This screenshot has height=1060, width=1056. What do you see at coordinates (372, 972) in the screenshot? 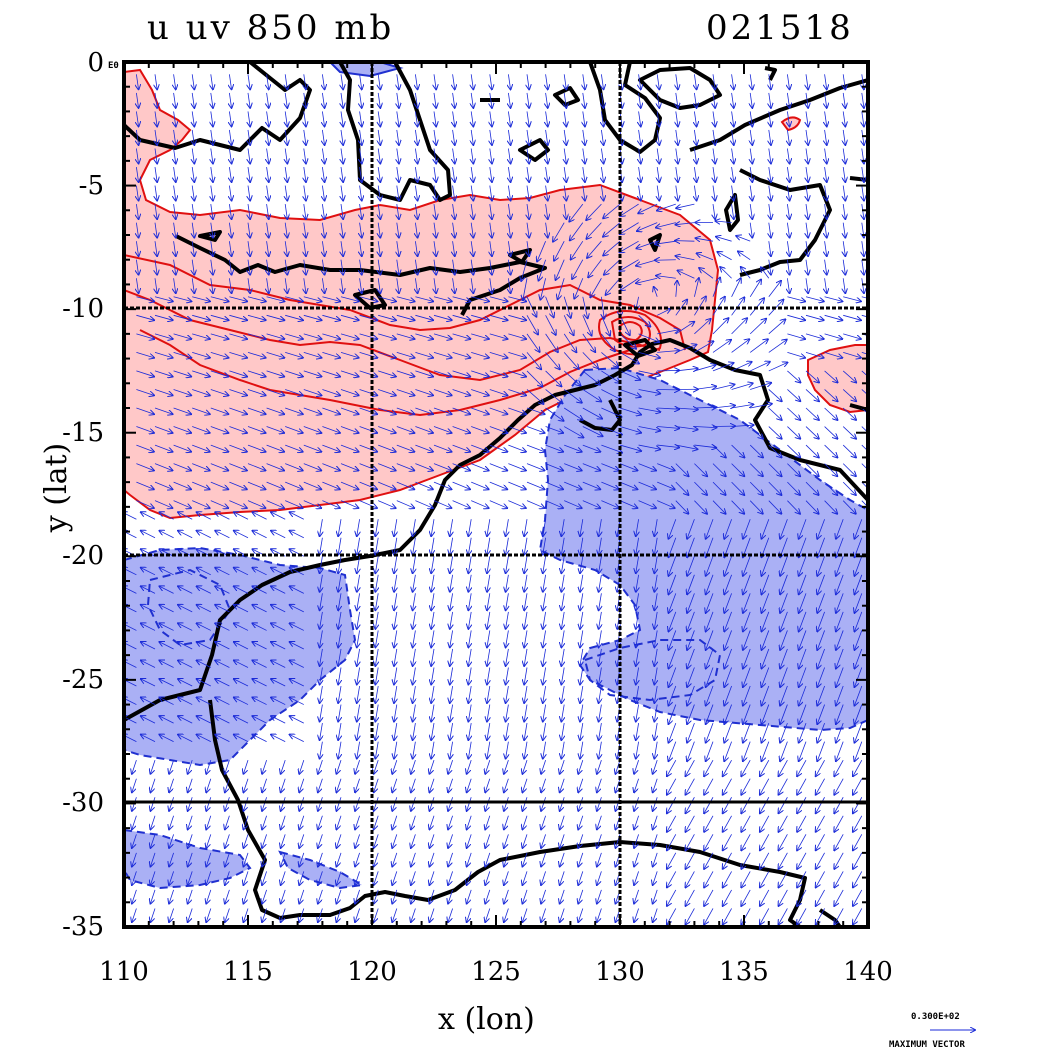
I see `x-tick-label: 120` at bounding box center [372, 972].